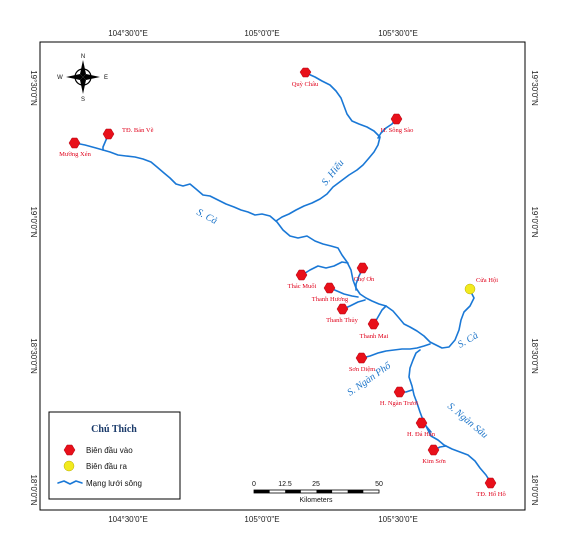  Describe the element at coordinates (433, 450) in the screenshot. I see `station-marker-kim-son` at that location.